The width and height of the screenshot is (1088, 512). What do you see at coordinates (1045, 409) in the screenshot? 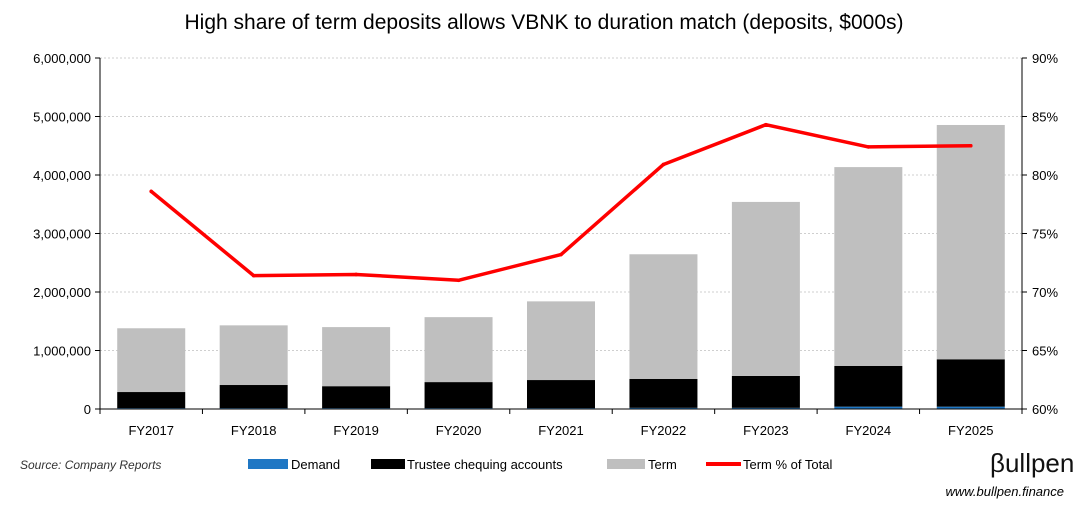
I see `right-tick-label: 60%` at bounding box center [1045, 409].